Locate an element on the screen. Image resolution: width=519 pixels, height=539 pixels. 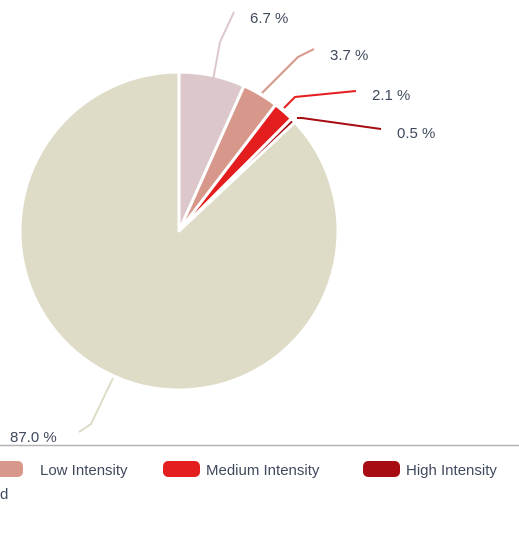
data-label-1: 6.7 % is located at coordinates (269, 18).